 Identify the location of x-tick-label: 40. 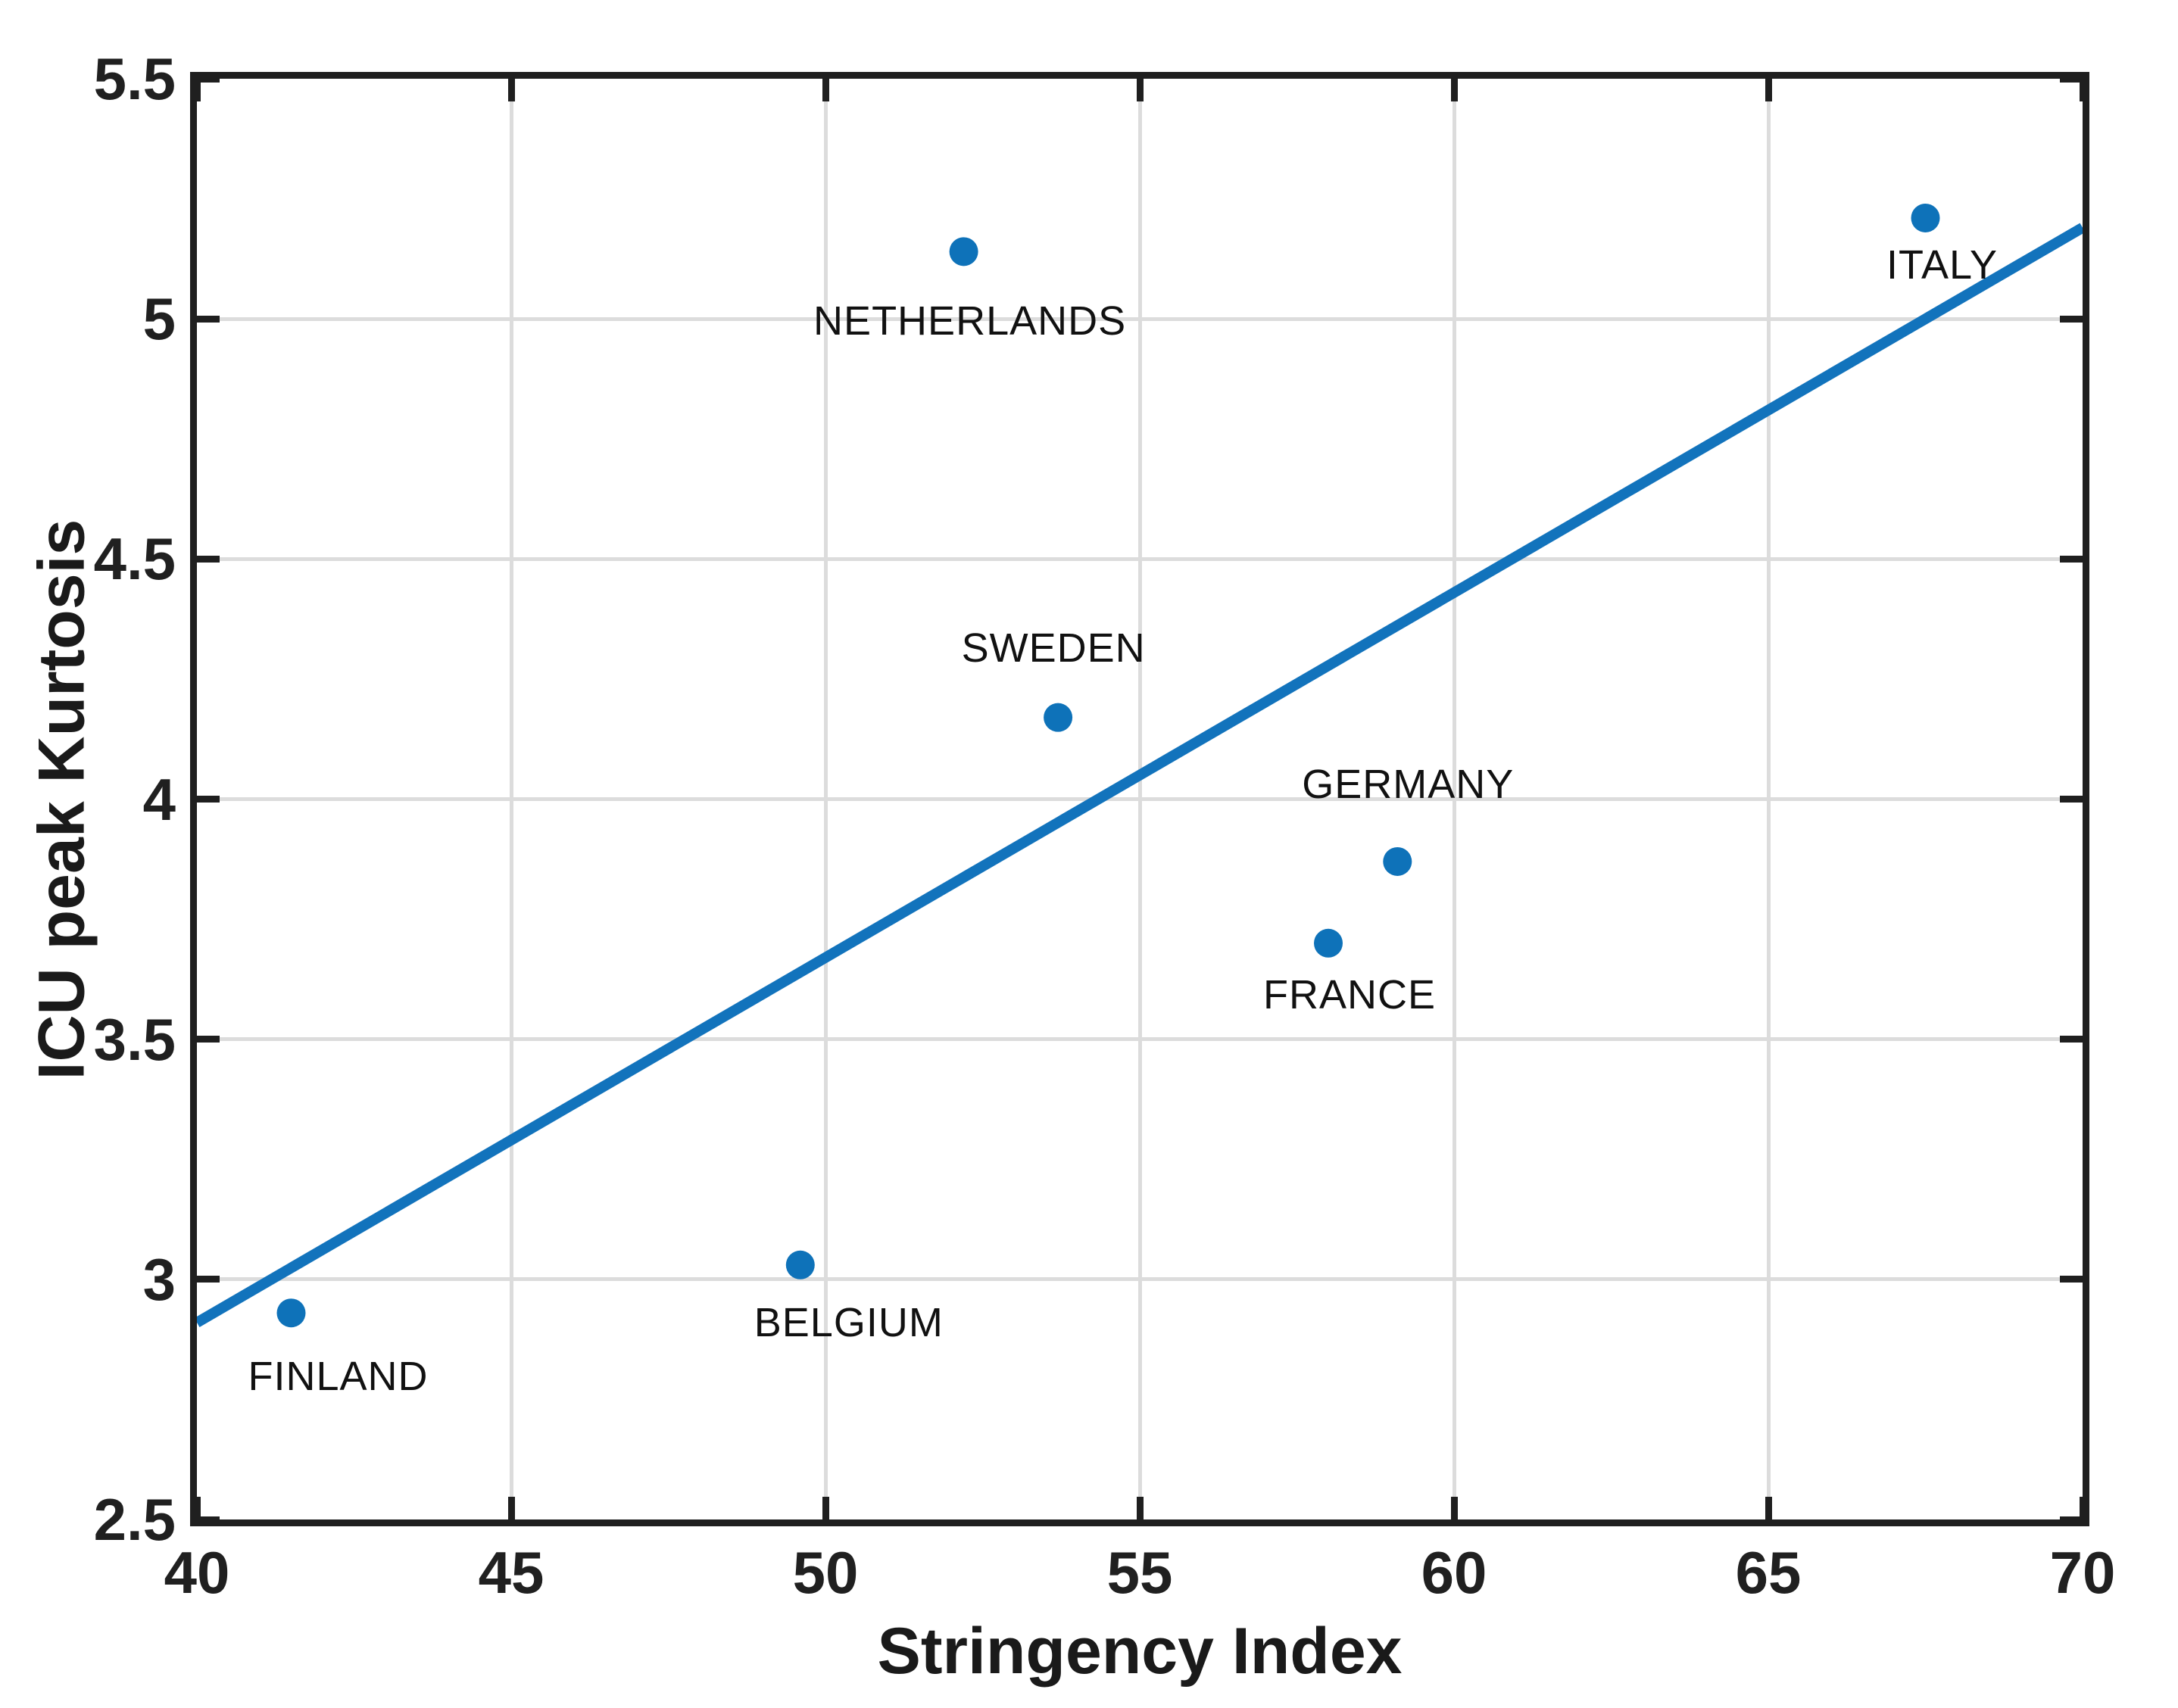
(197, 1572).